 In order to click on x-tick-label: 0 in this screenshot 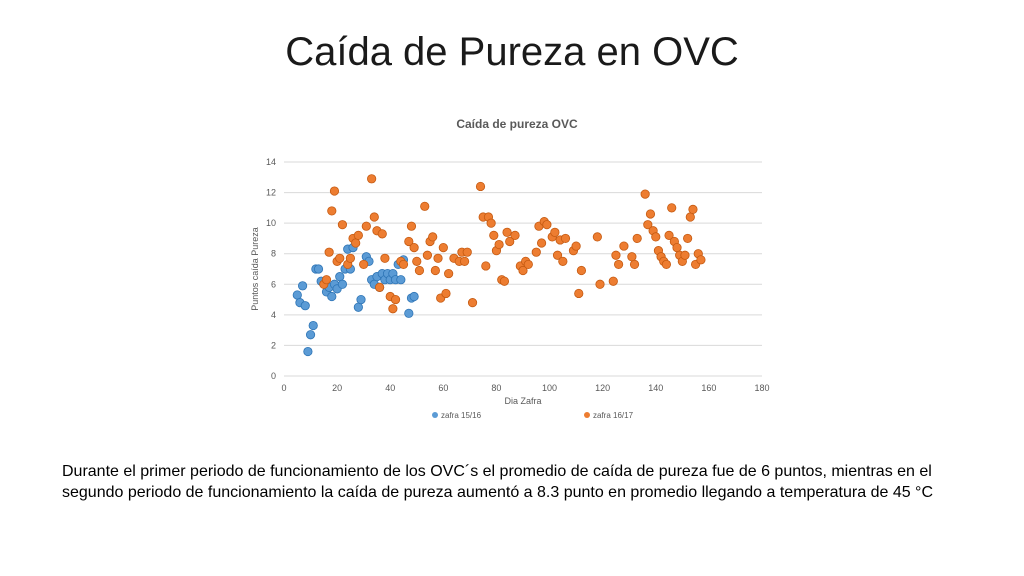, I will do `click(283, 388)`.